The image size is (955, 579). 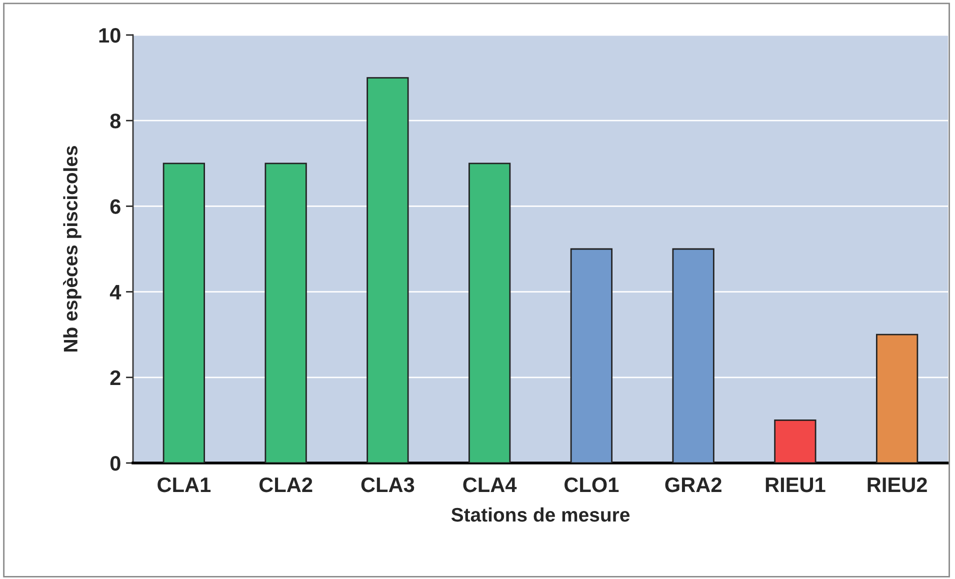 What do you see at coordinates (184, 484) in the screenshot?
I see `x-tick-label: CLA1` at bounding box center [184, 484].